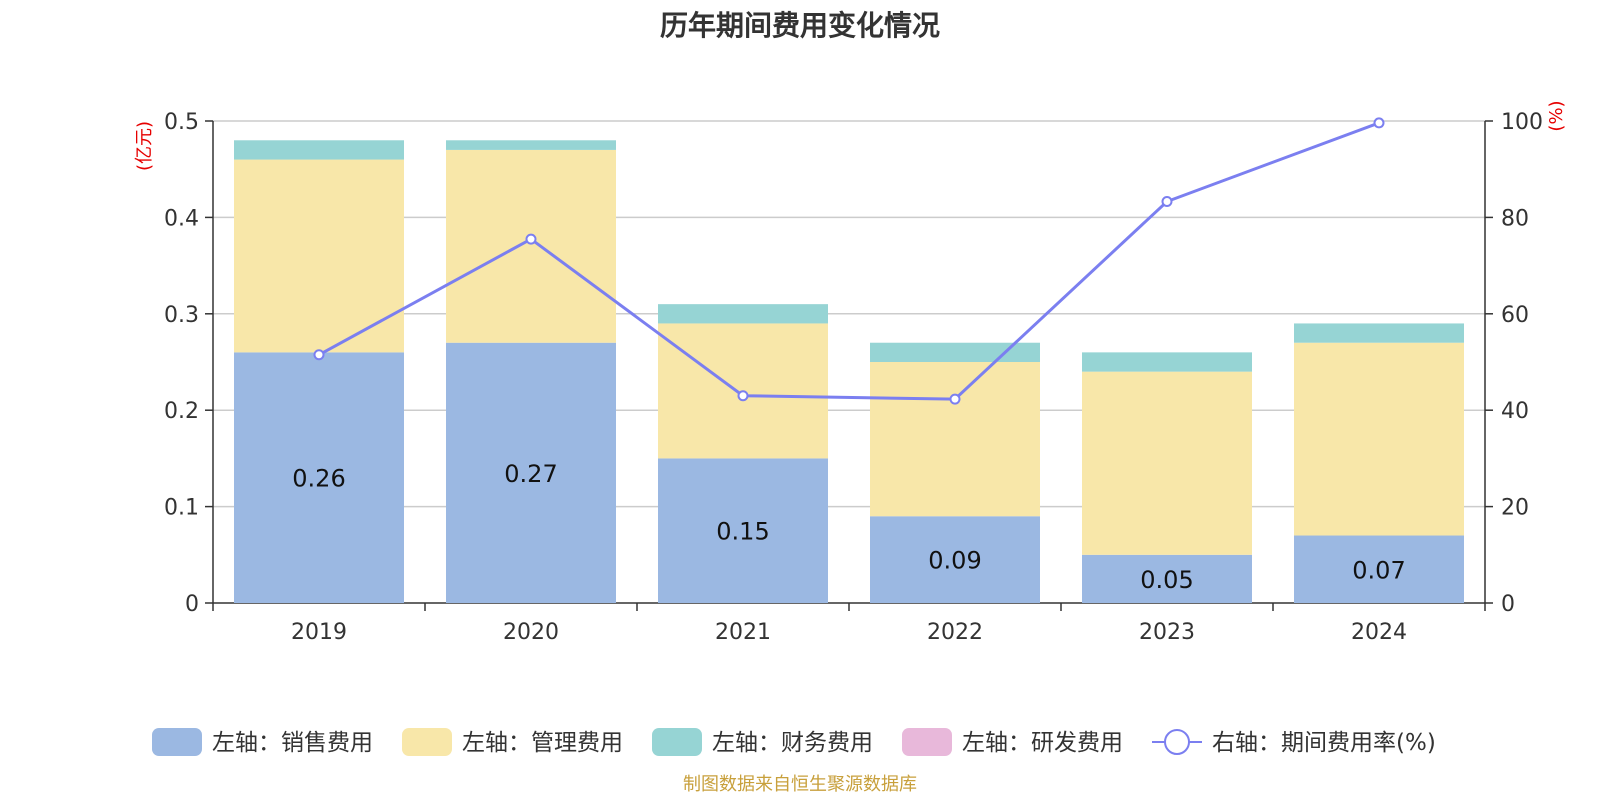 This screenshot has width=1600, height=800. What do you see at coordinates (1177, 742) in the screenshot?
I see `legend-marker-icon` at bounding box center [1177, 742].